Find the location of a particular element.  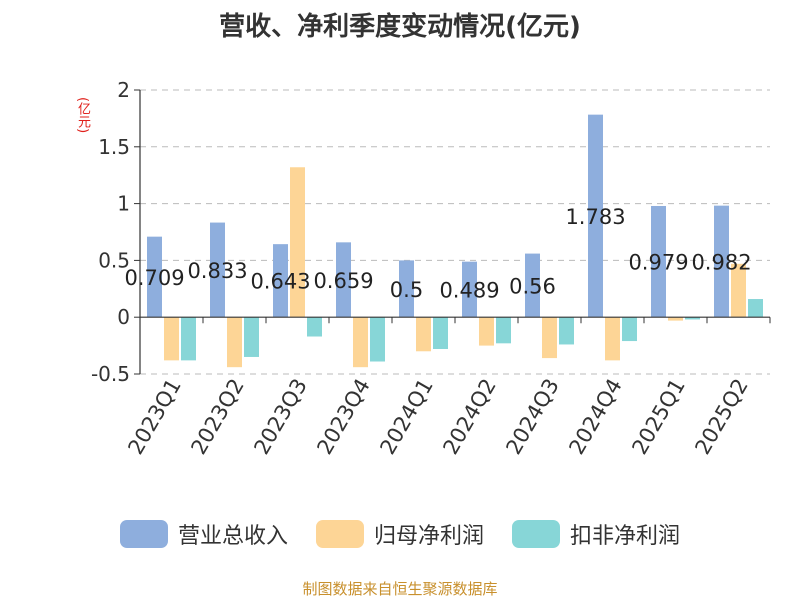

legend-item-deducted-profit: 扣非净利润 is located at coordinates (596, 534).